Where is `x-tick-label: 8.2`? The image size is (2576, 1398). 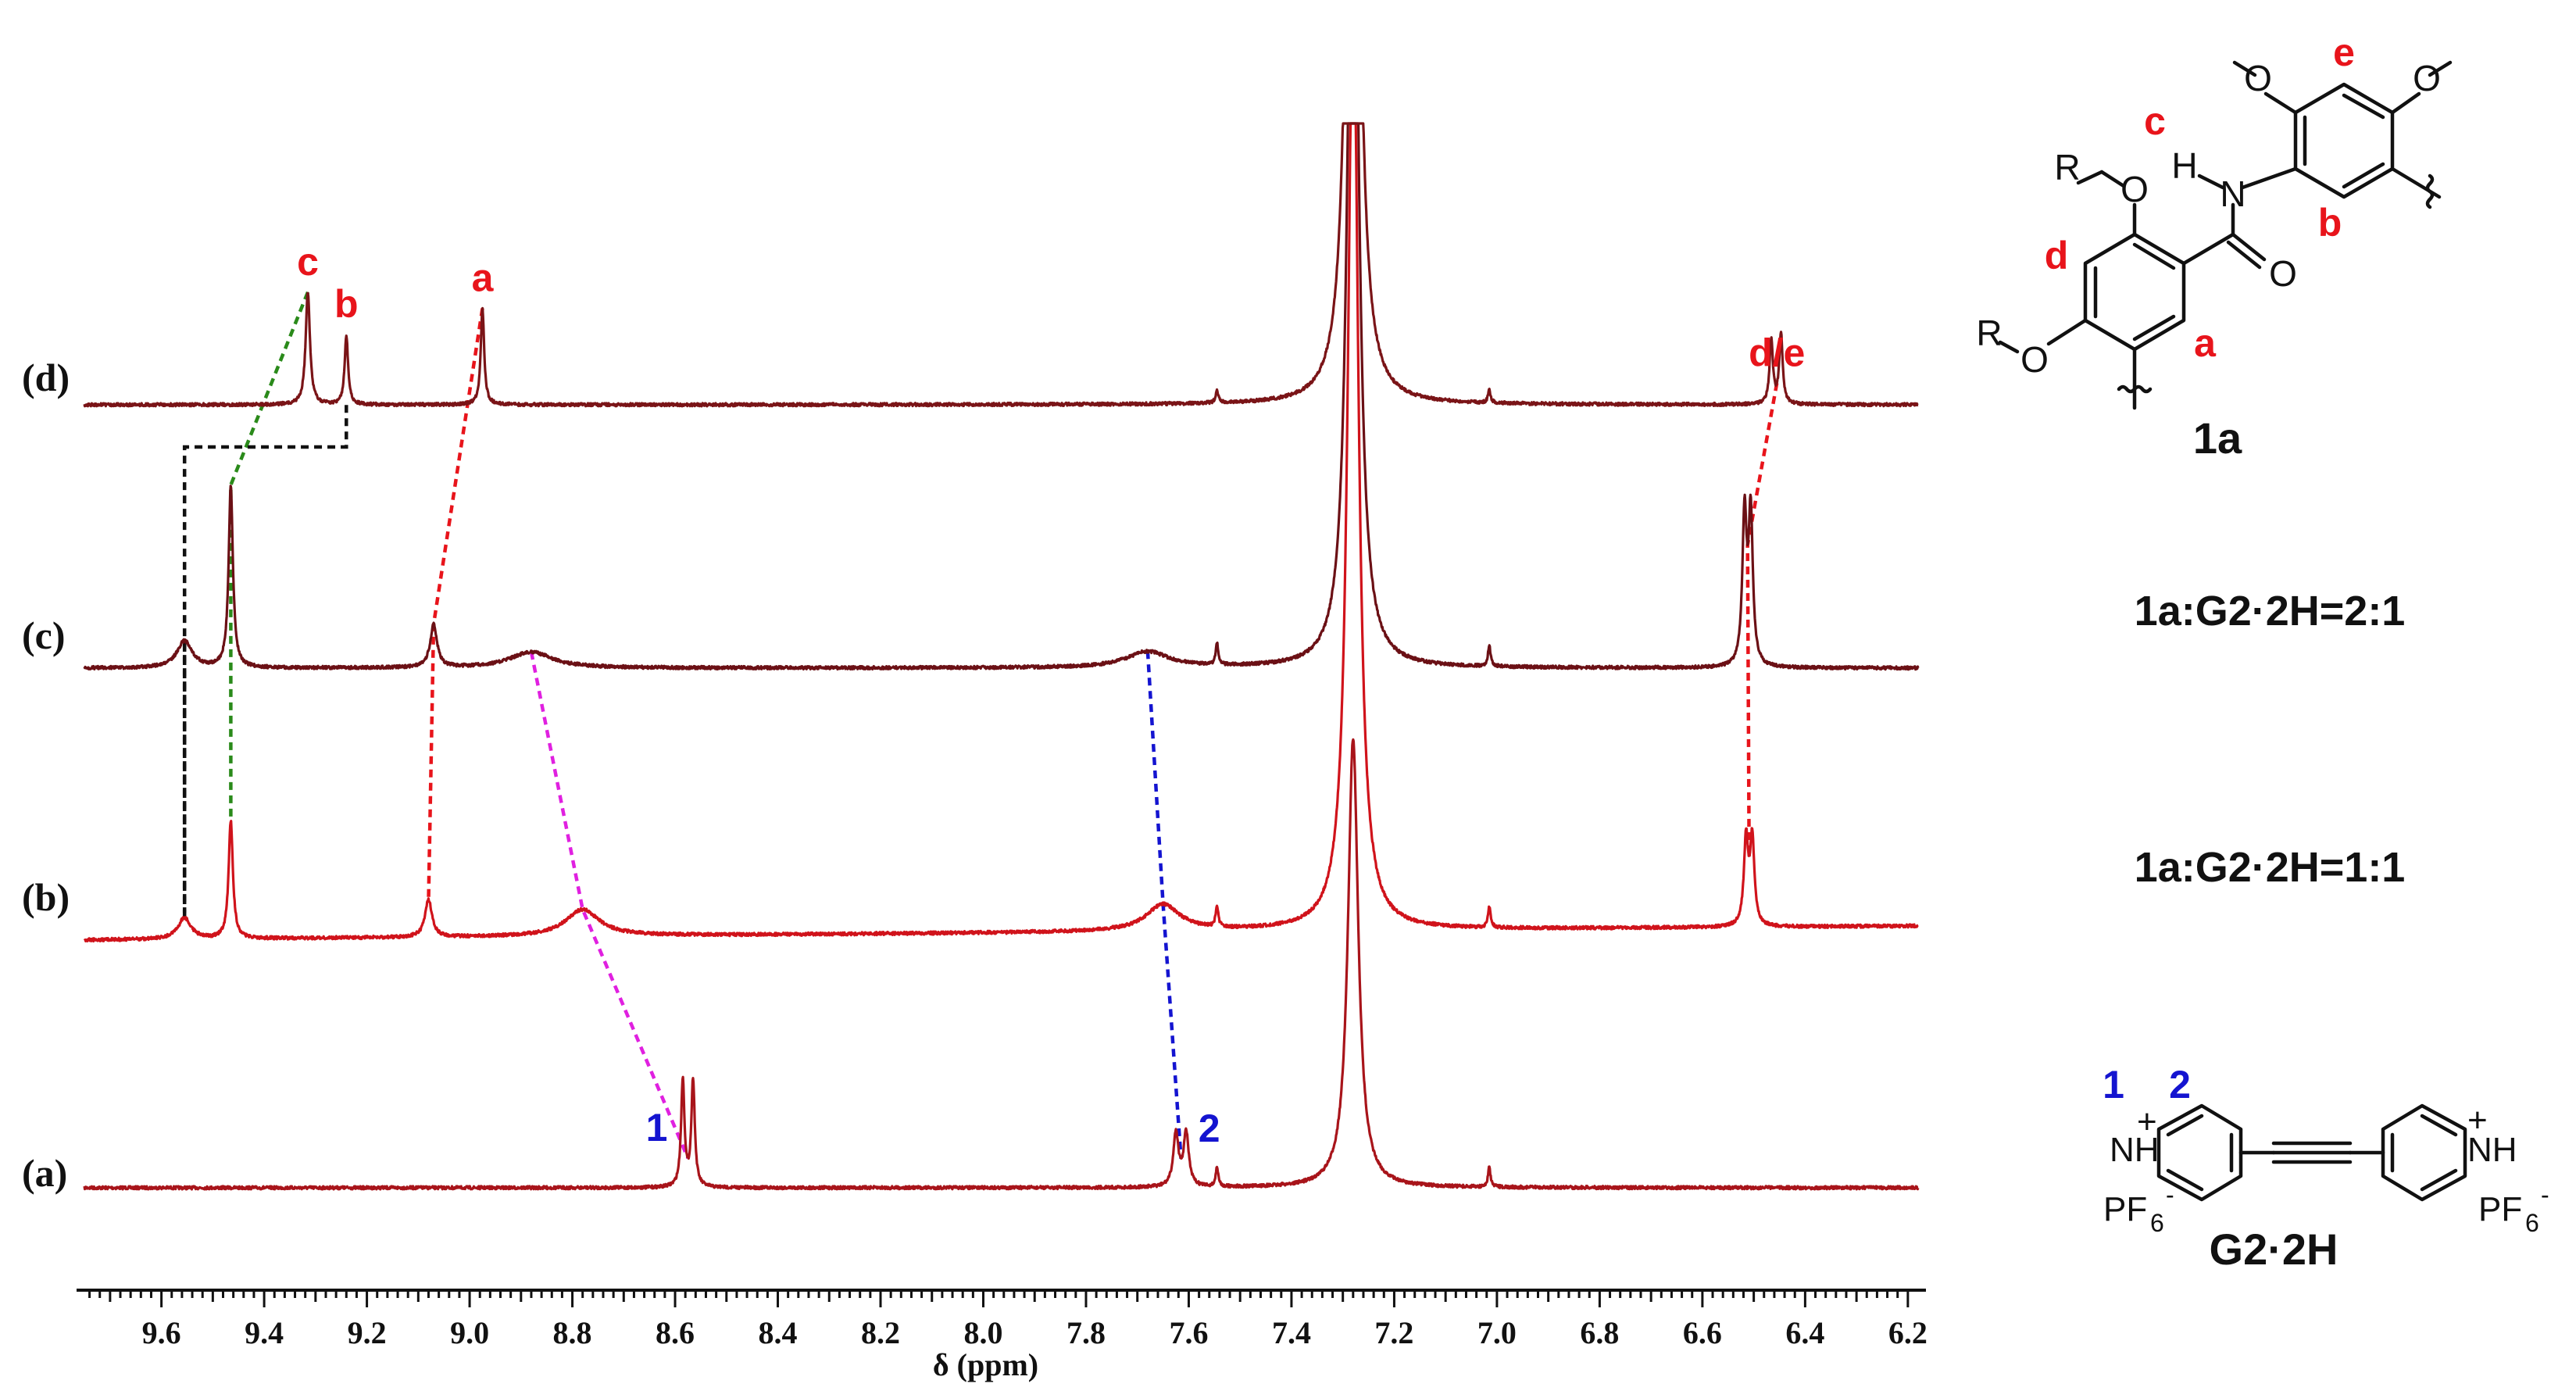 x-tick-label: 8.2 is located at coordinates (881, 1332).